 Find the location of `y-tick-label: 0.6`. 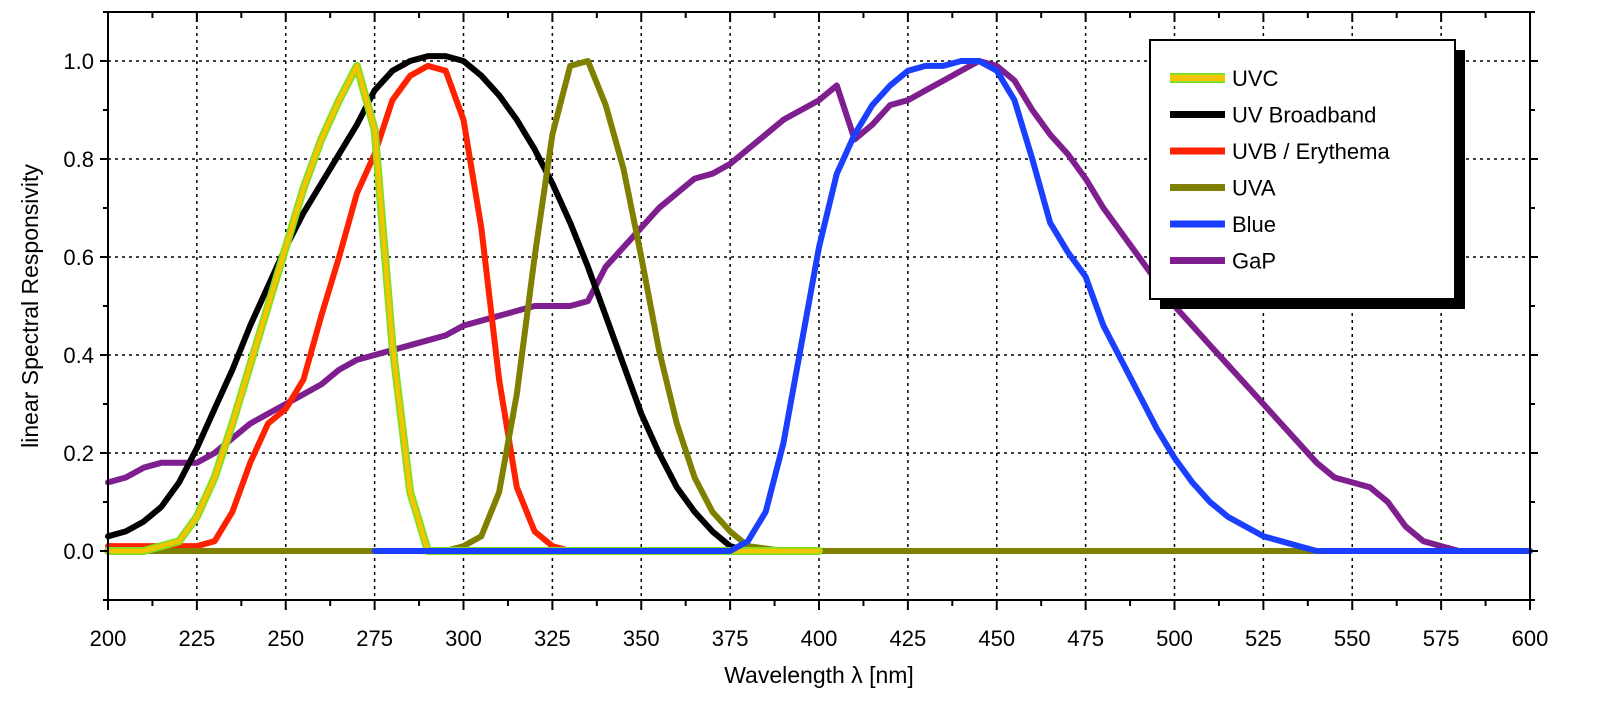

y-tick-label: 0.6 is located at coordinates (78, 257).